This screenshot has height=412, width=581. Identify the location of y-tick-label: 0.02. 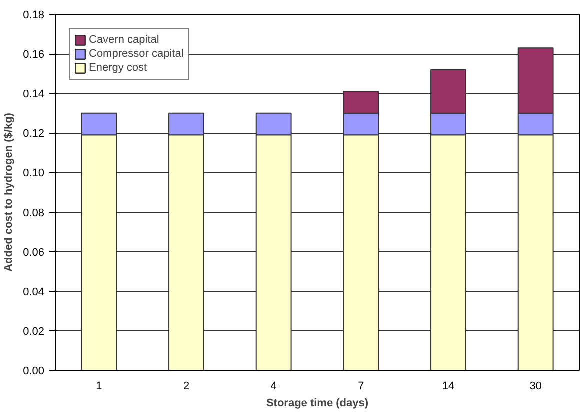
(34, 332).